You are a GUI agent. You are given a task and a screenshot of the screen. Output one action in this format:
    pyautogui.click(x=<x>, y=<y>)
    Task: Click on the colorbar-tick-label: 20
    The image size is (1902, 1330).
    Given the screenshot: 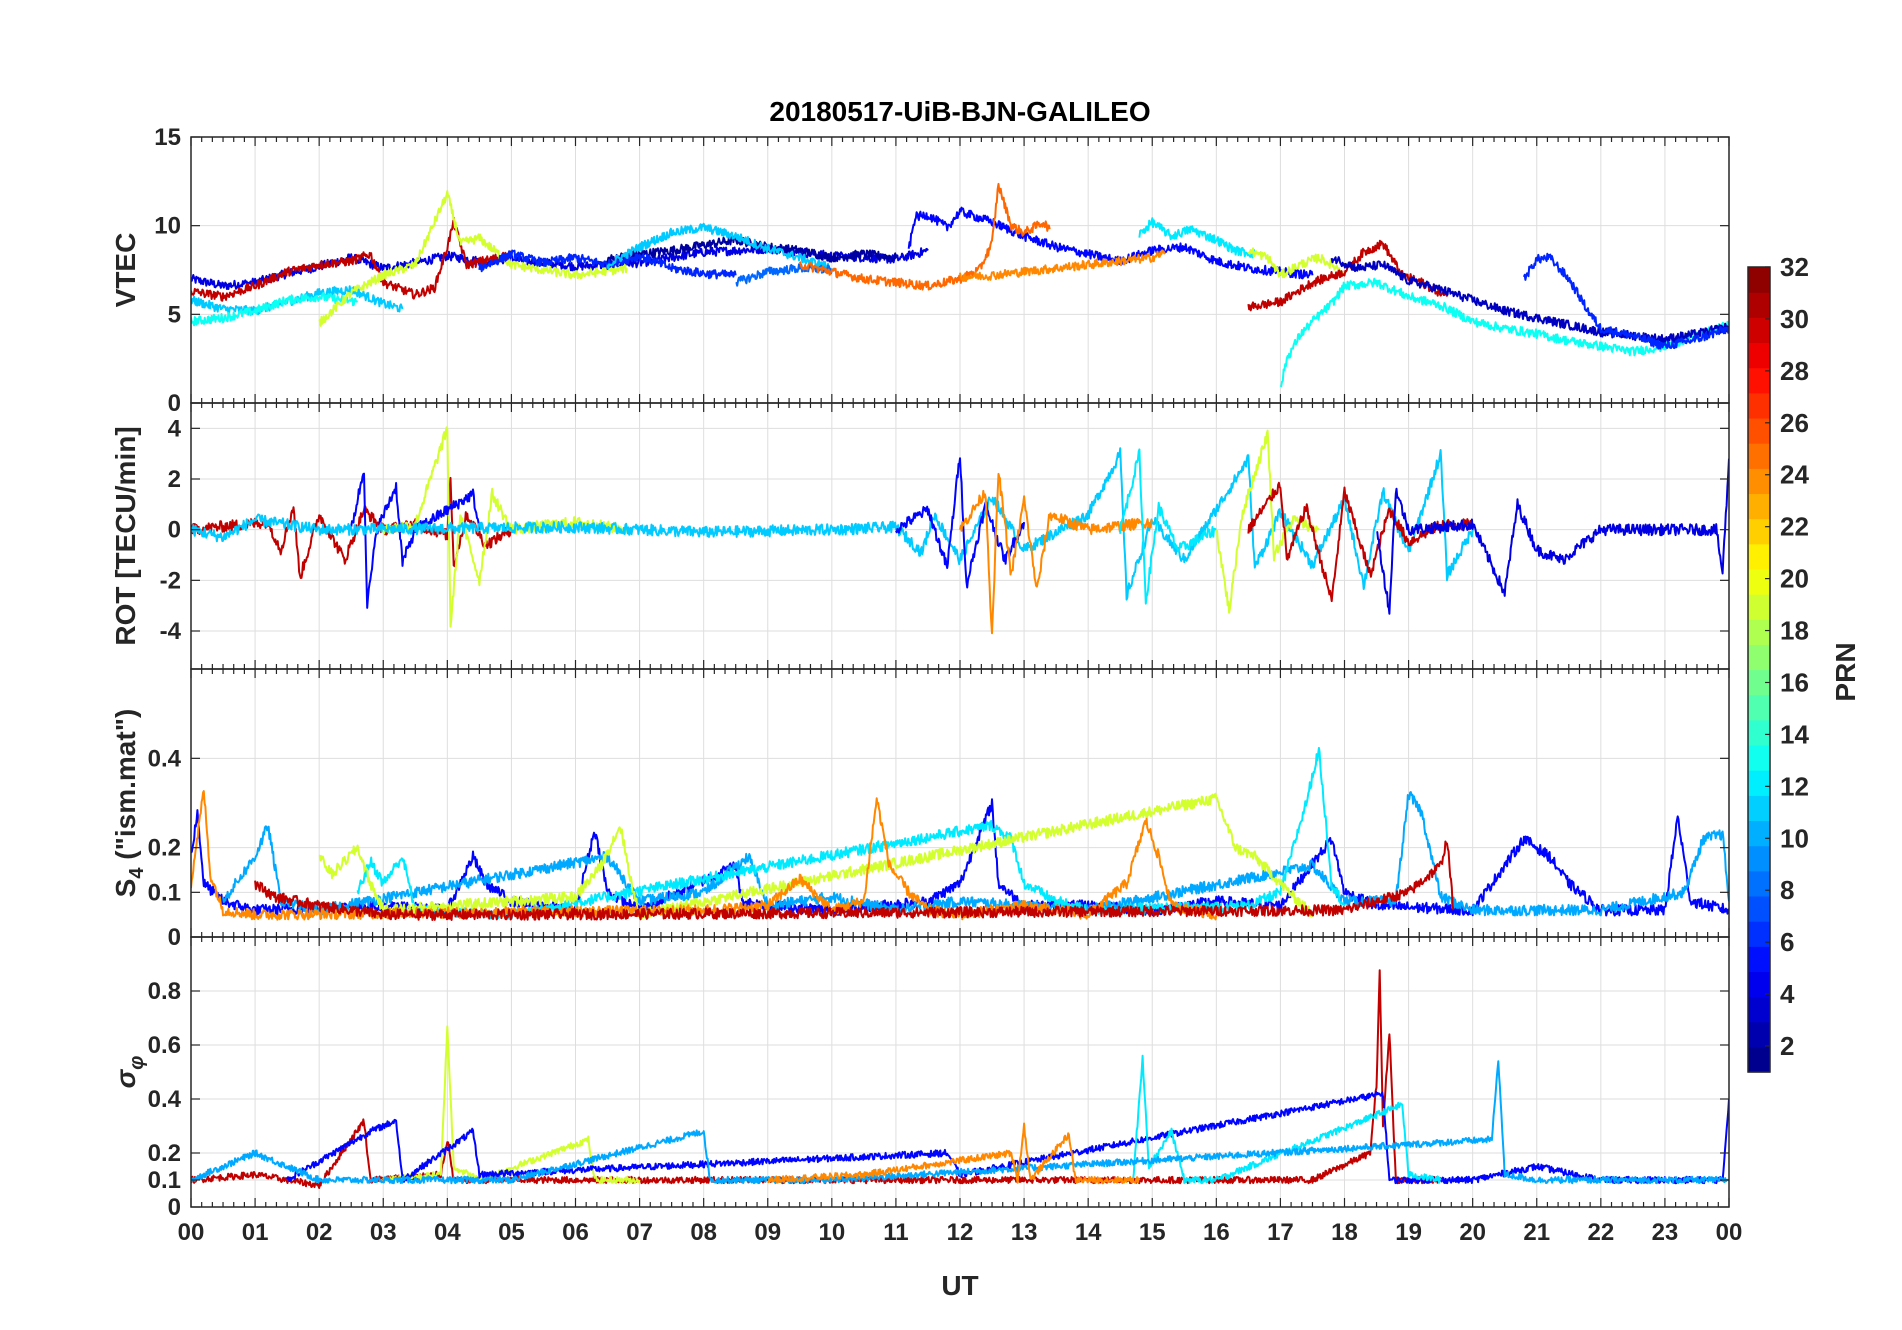 What is the action you would take?
    pyautogui.click(x=1794, y=579)
    